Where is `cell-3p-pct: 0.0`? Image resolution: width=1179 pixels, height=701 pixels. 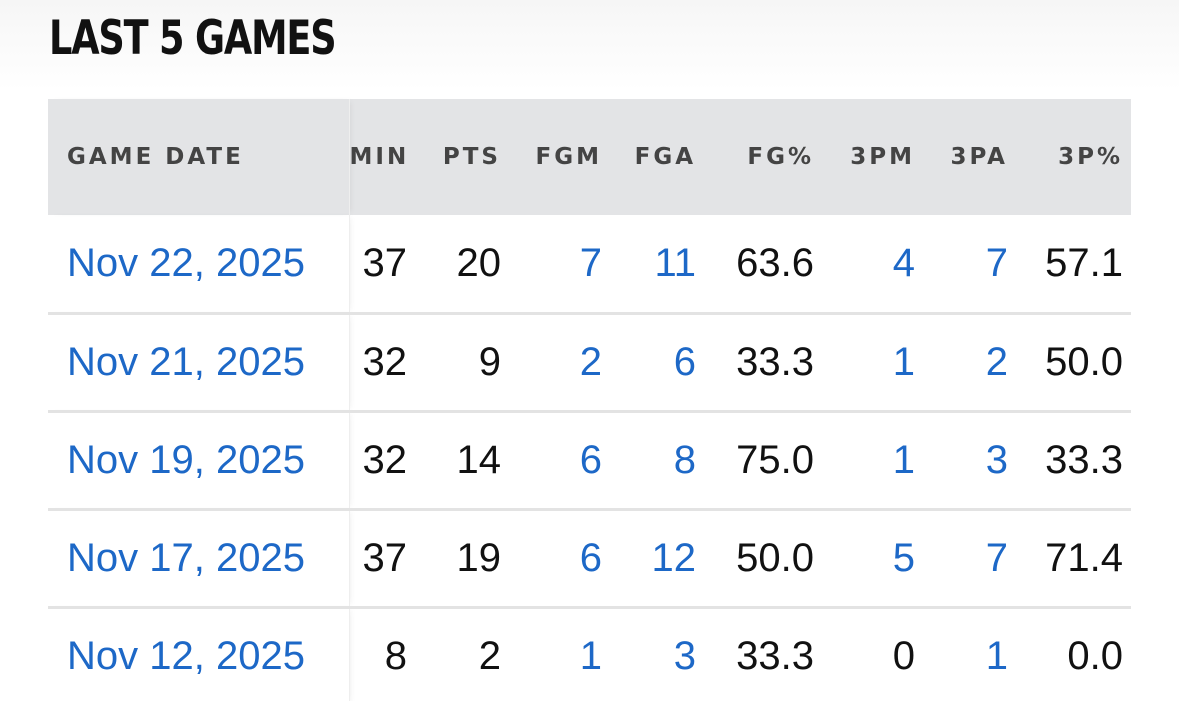
cell-3p-pct: 0.0 is located at coordinates (1095, 656).